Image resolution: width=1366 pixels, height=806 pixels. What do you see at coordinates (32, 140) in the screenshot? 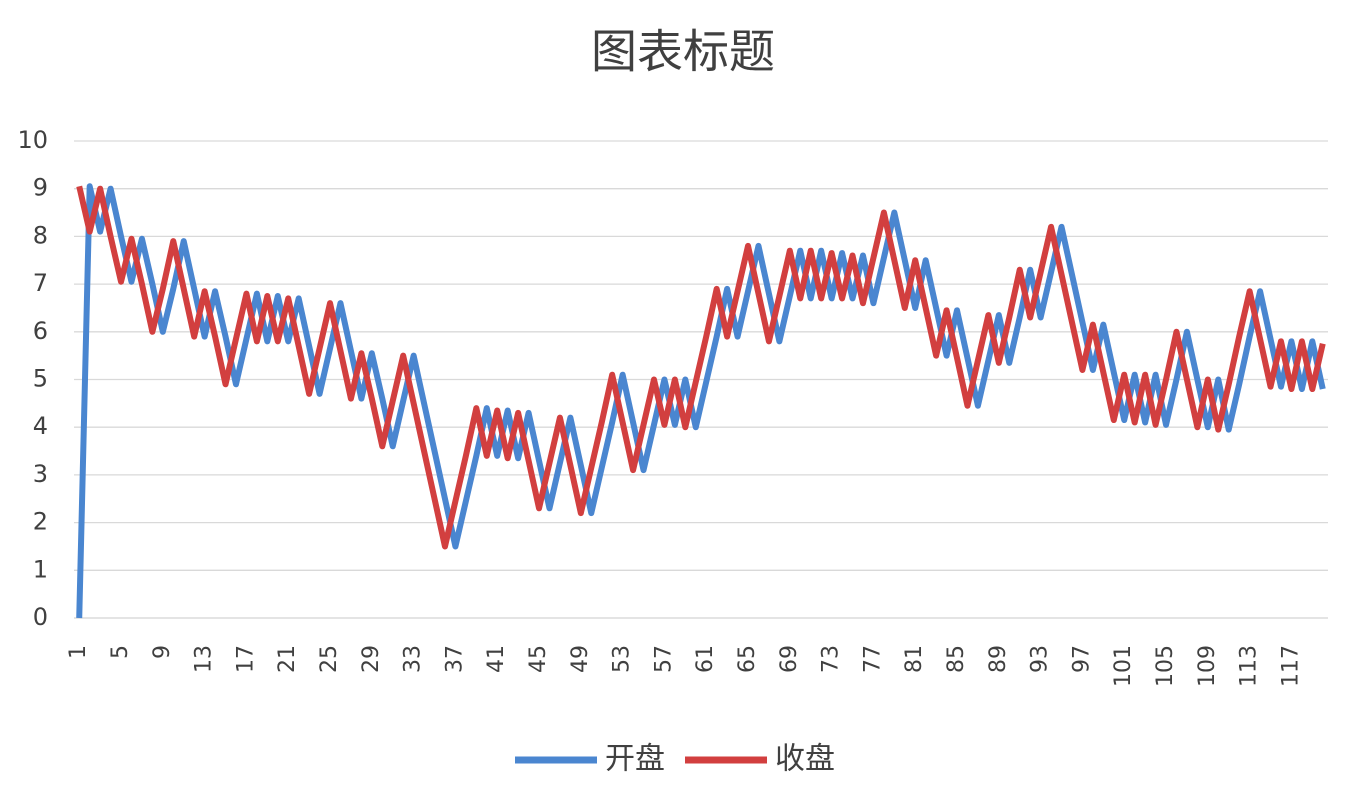
I see `y-tick-label: 10` at bounding box center [32, 140].